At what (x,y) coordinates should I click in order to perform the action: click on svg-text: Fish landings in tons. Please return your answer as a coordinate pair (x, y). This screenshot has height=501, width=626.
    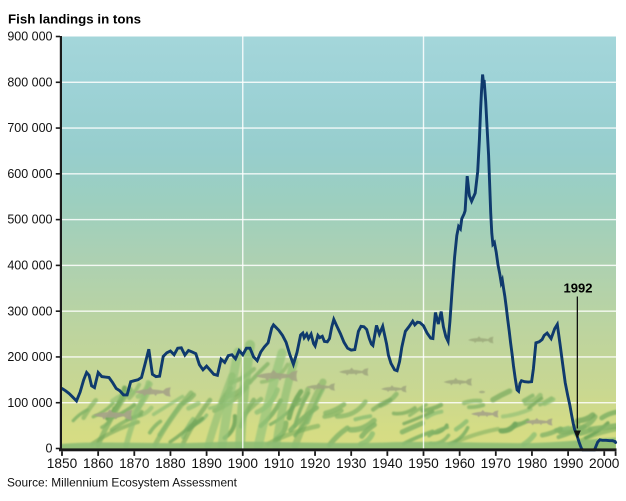
    Looking at the image, I should click on (74, 18).